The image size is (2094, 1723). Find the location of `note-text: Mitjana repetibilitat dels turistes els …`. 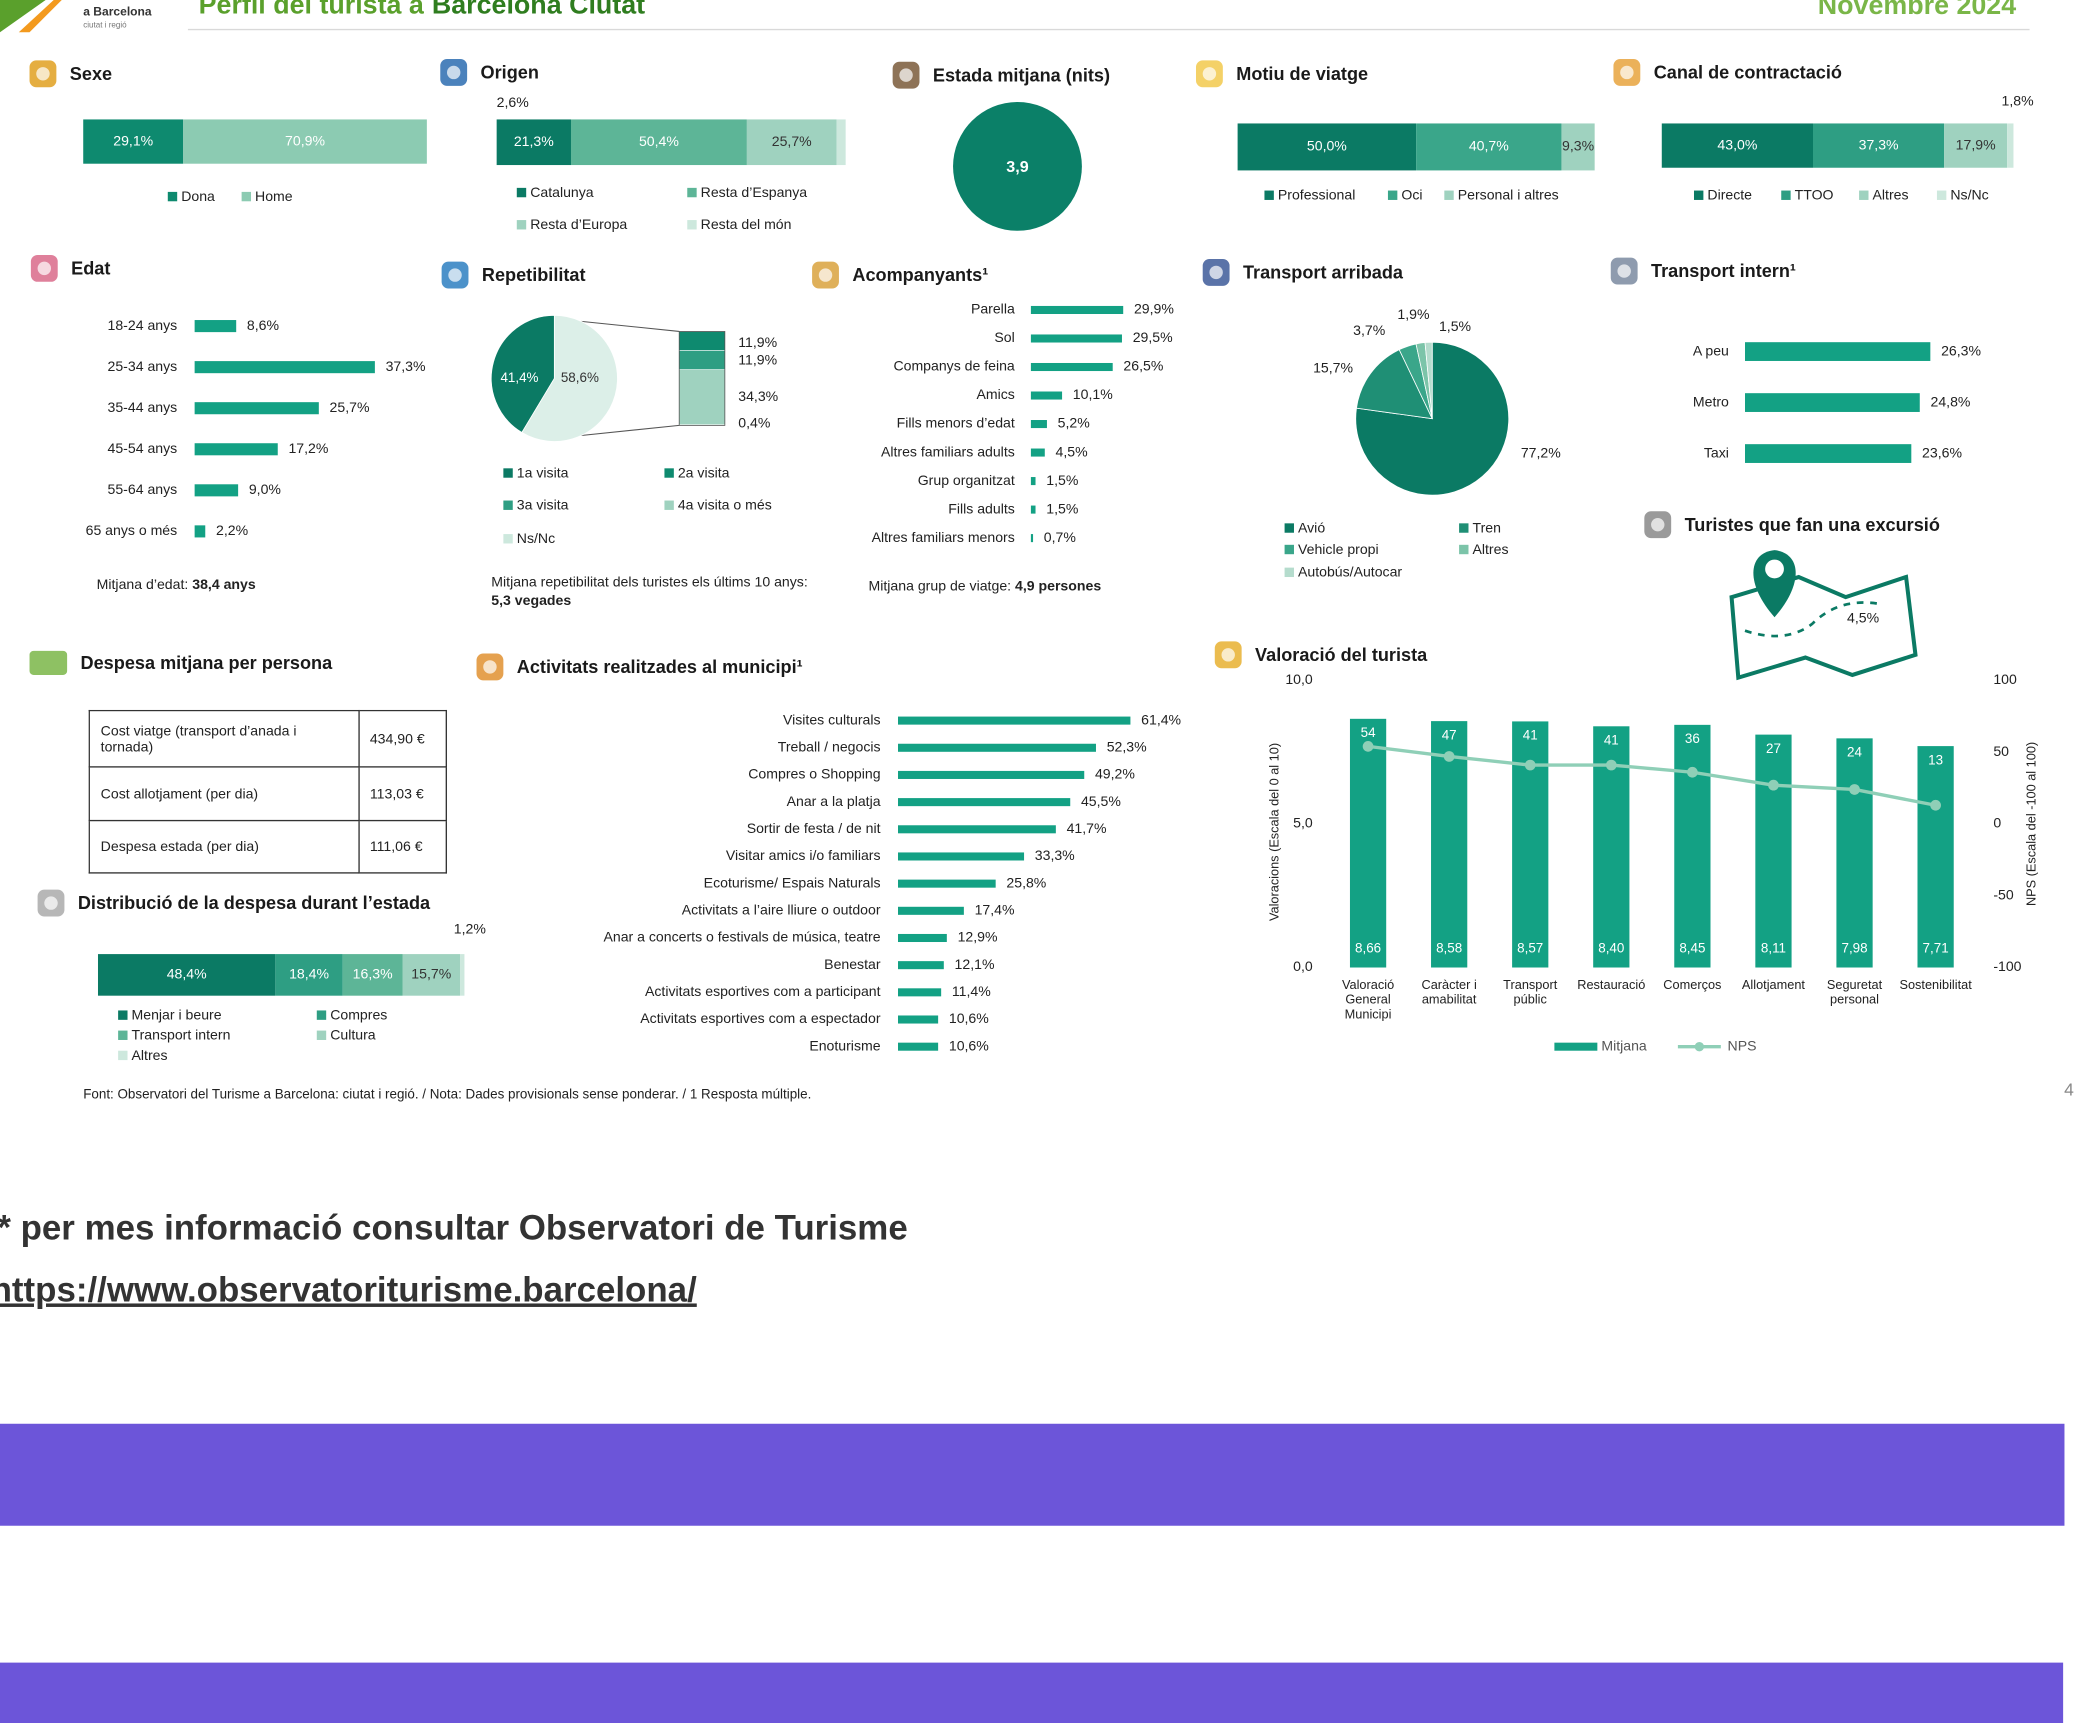

note-text: Mitjana repetibilitat dels turistes els … is located at coordinates (649, 582).